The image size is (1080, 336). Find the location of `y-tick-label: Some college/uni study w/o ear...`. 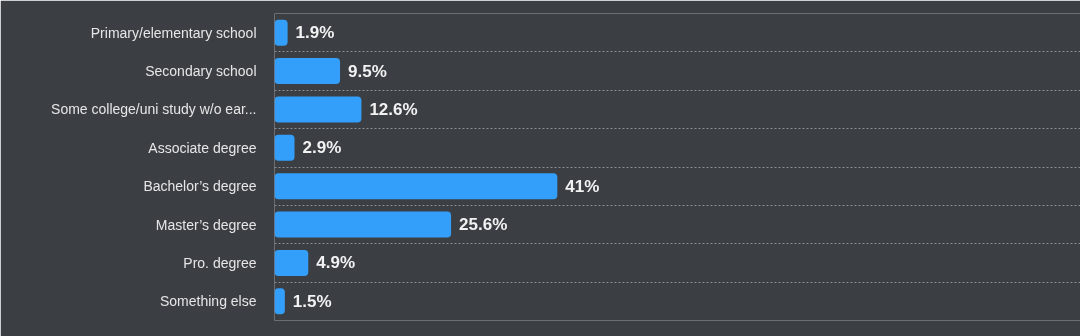

y-tick-label: Some college/uni study w/o ear... is located at coordinates (154, 109).